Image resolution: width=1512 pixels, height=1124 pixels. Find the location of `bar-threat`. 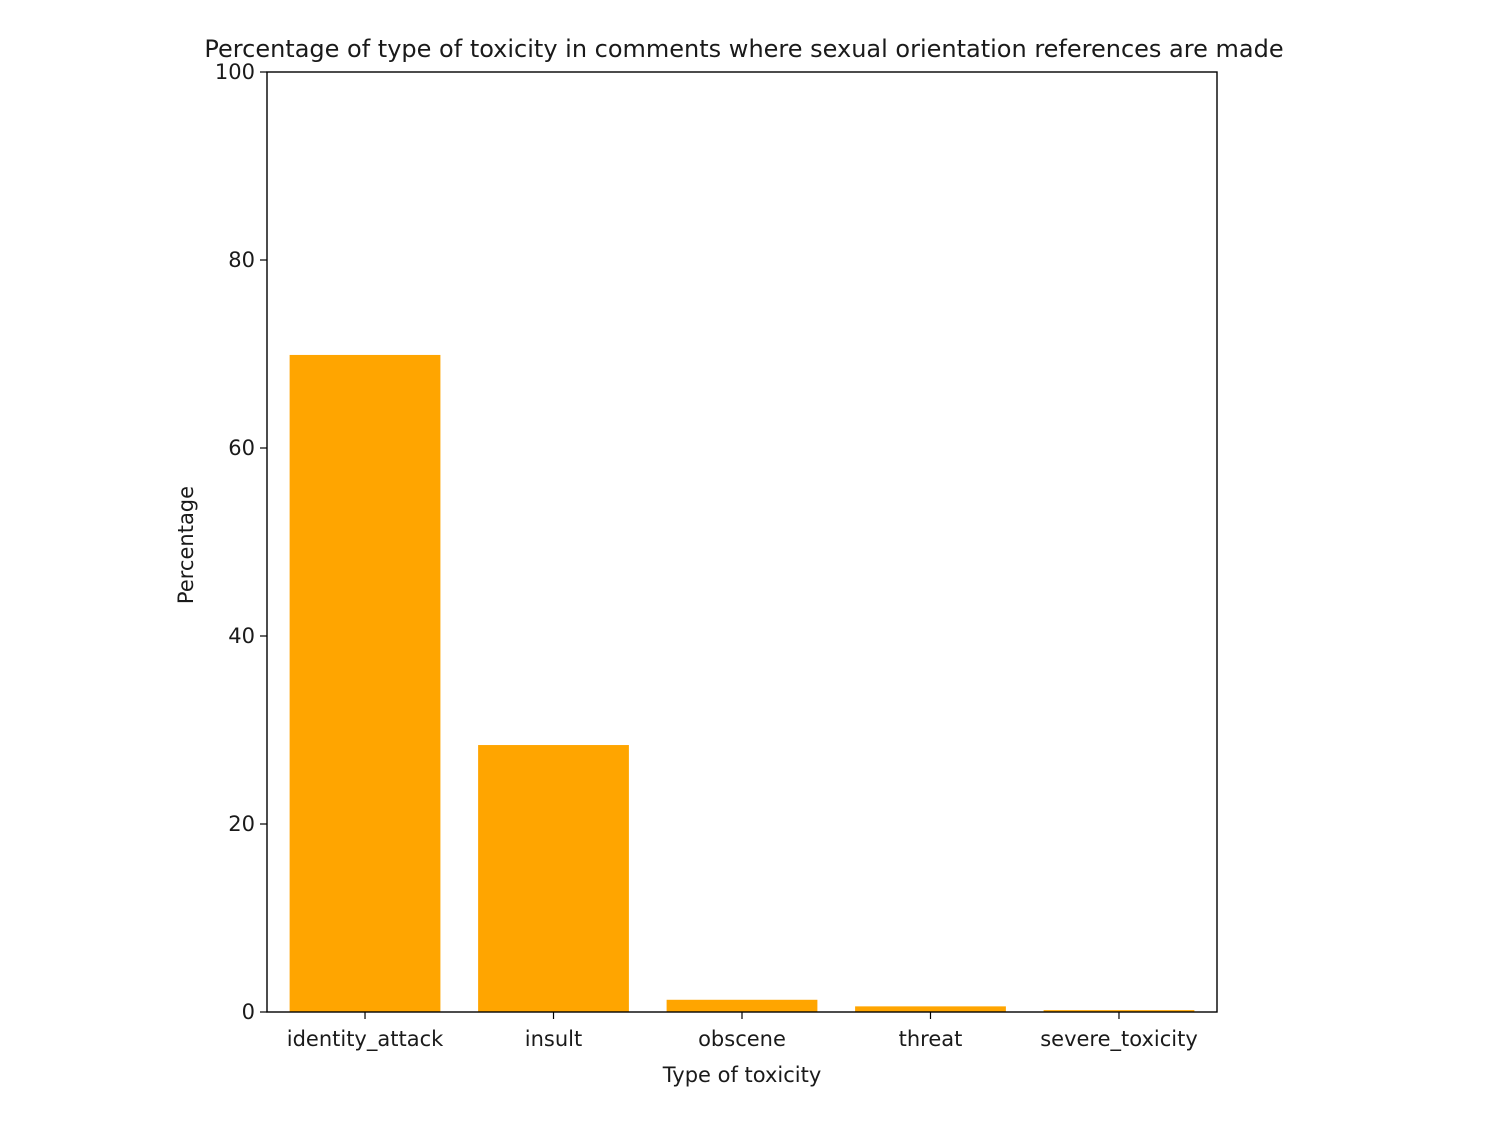

bar-threat is located at coordinates (930, 1009).